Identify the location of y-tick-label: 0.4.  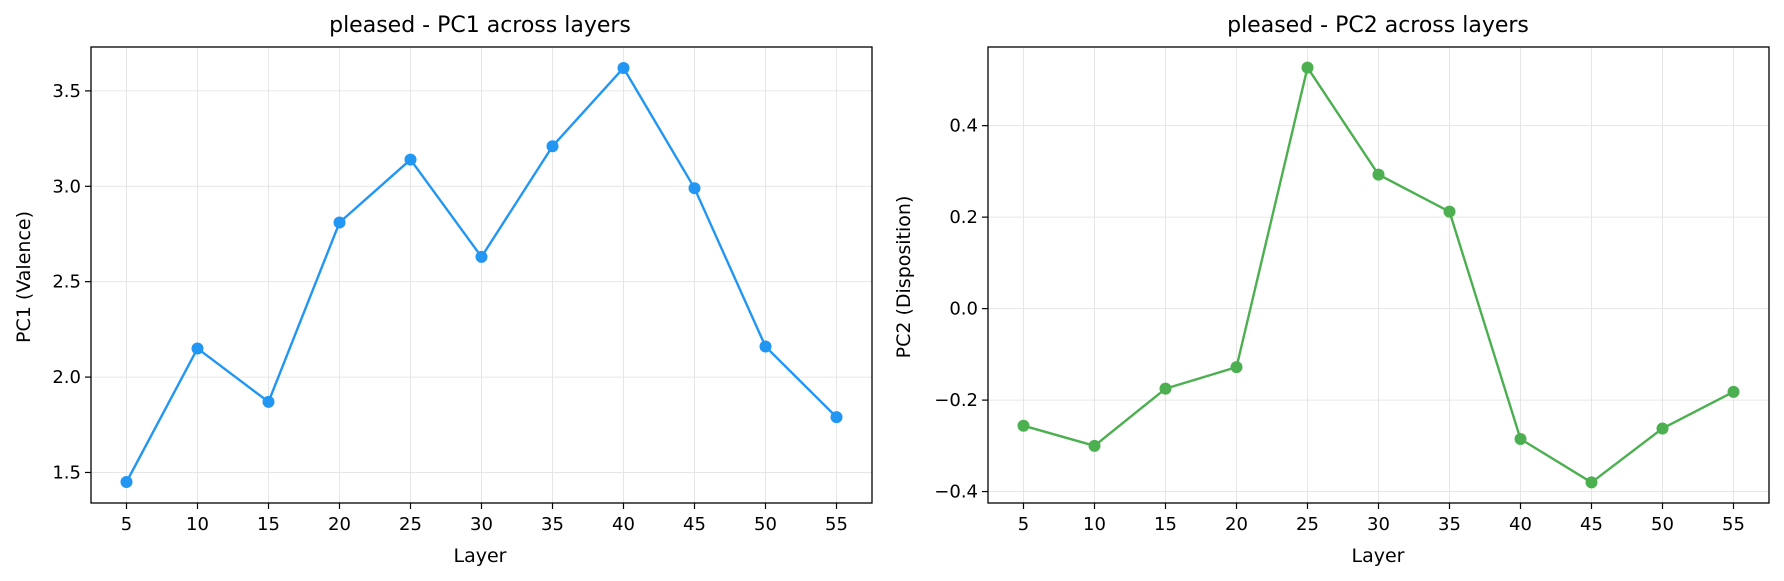
(963, 126).